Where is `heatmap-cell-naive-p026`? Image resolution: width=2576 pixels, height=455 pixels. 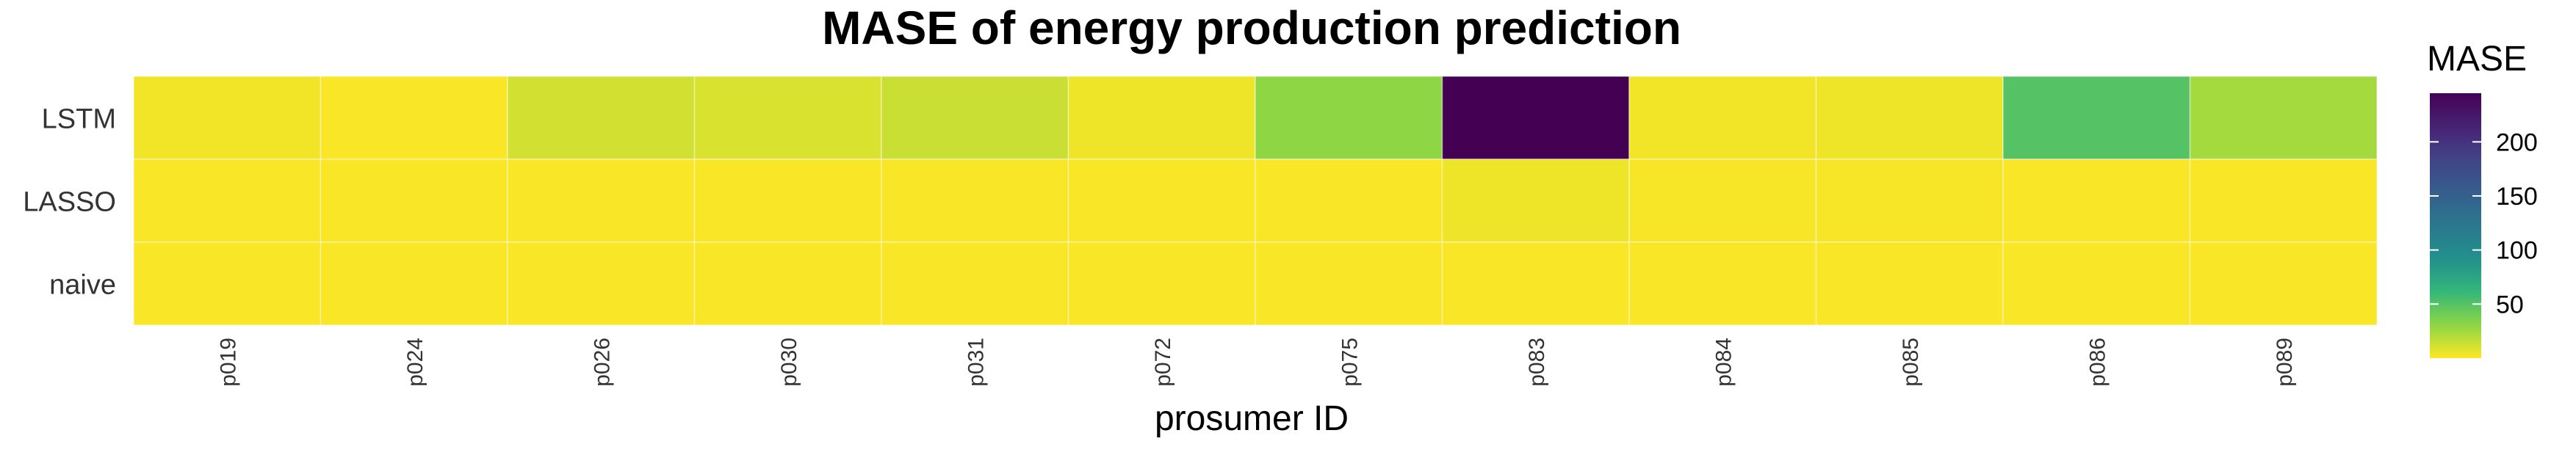
heatmap-cell-naive-p026 is located at coordinates (601, 283).